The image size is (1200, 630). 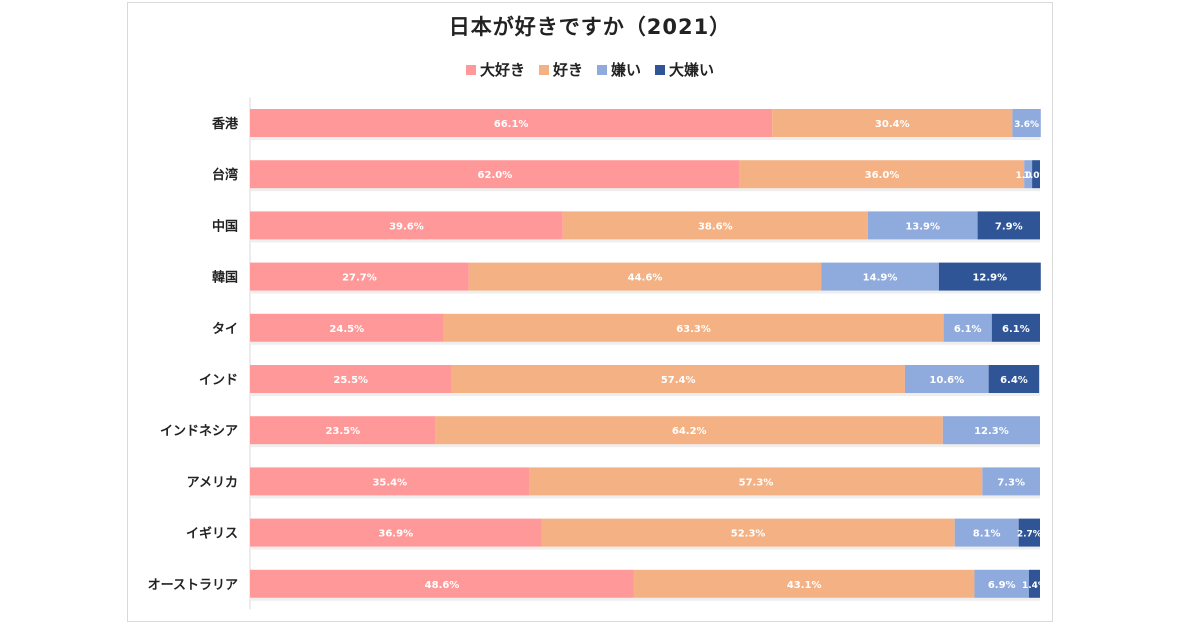 I want to click on category-label: 中国, so click(x=225, y=226).